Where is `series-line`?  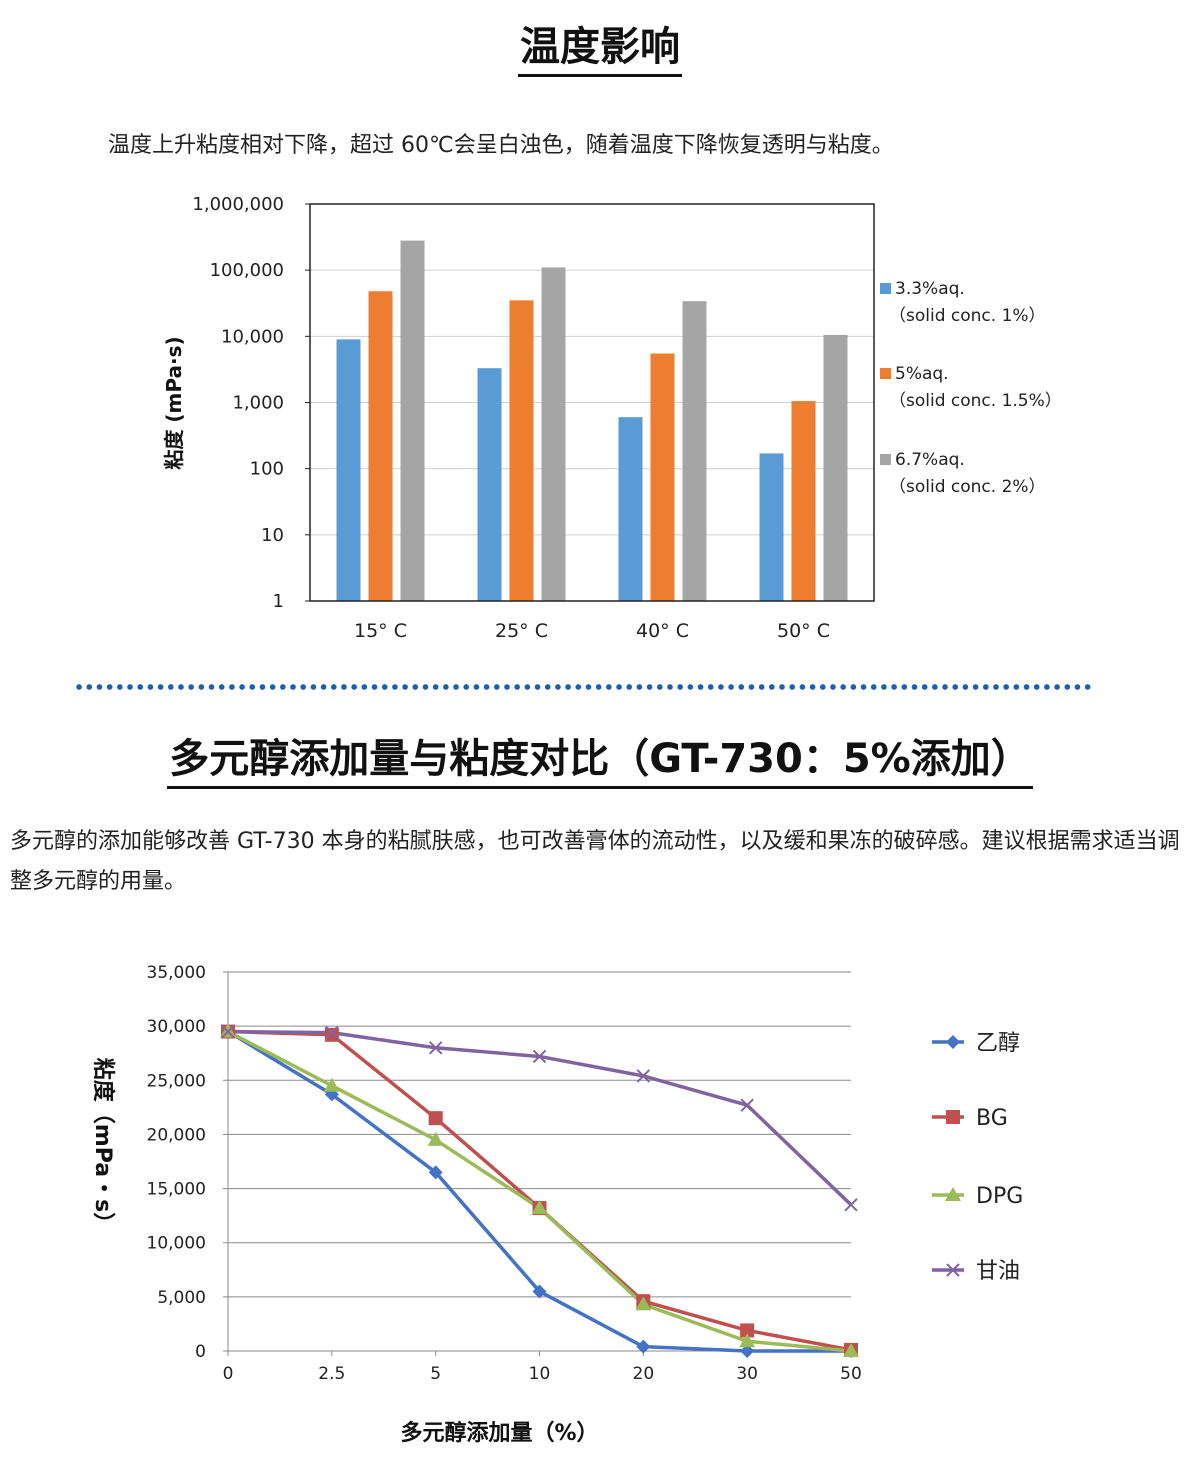 series-line is located at coordinates (539, 1191).